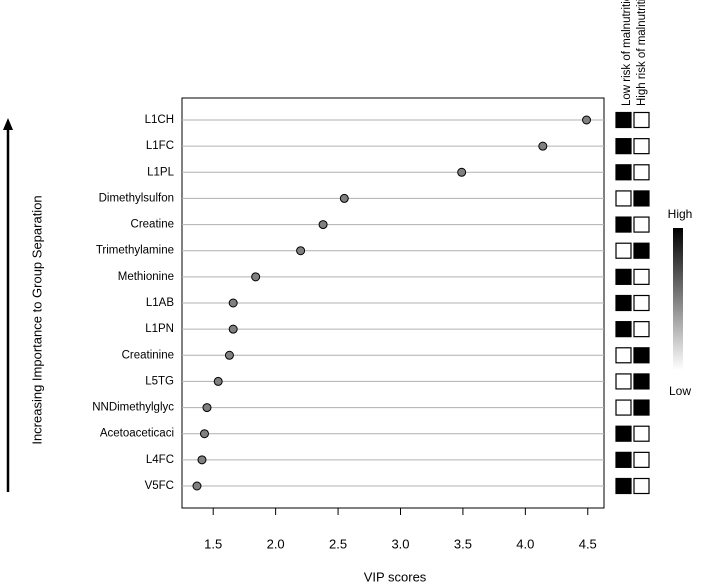  Describe the element at coordinates (8, 124) in the screenshot. I see `arrow-head` at that location.